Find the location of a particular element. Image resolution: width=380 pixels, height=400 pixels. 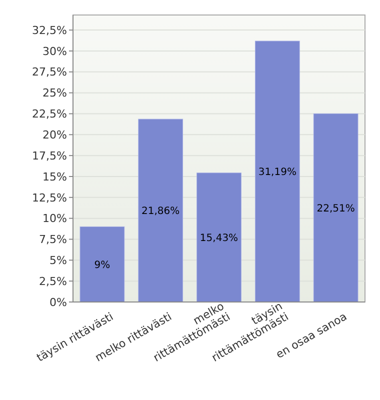

y-tick-label: 30% is located at coordinates (54, 51).